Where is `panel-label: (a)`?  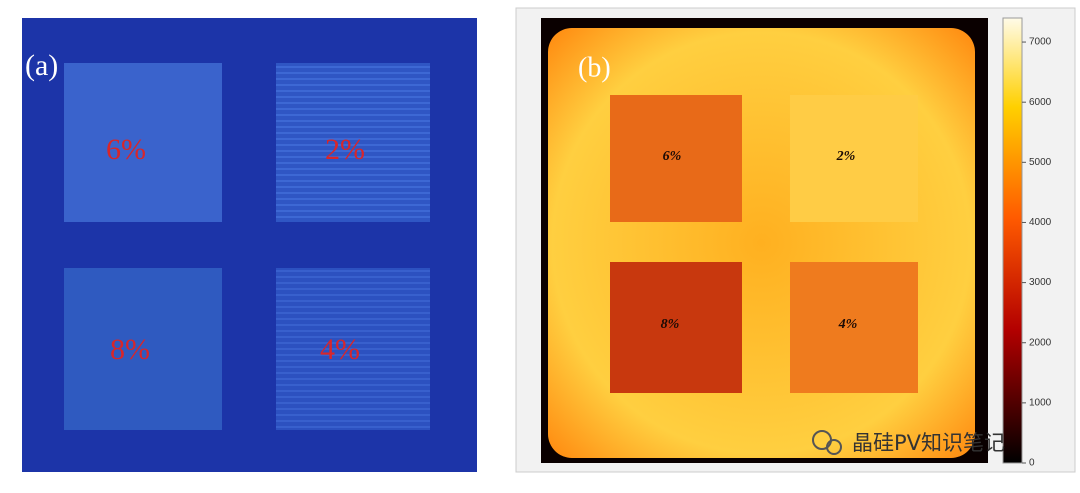 panel-label: (a) is located at coordinates (41, 65).